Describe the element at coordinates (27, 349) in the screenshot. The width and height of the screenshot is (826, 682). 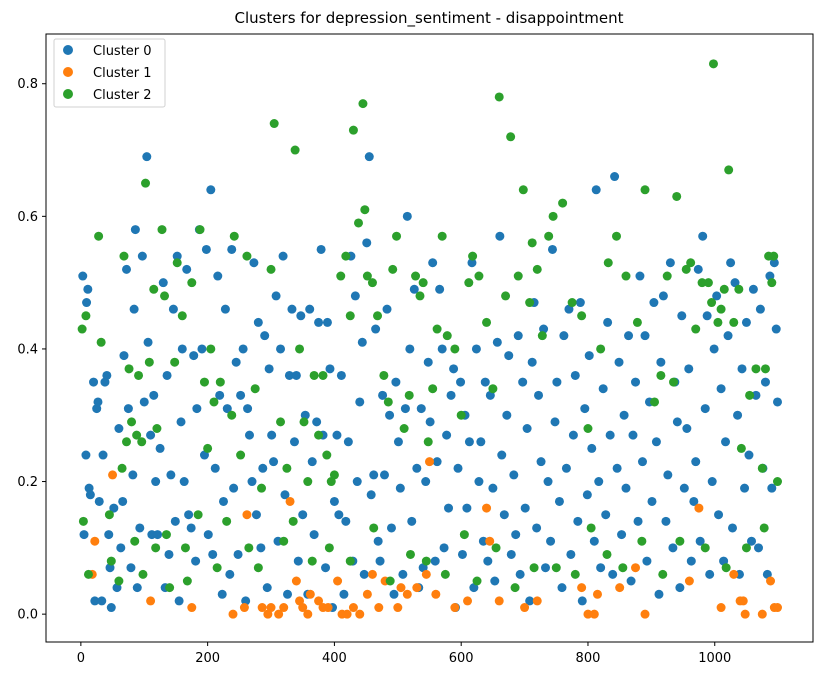
I see `y-tick-label: 0.4` at that location.